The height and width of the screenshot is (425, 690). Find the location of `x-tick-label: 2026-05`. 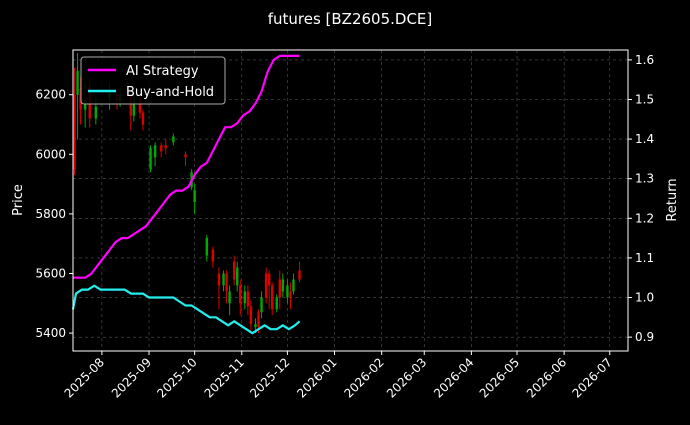

x-tick-label: 2026-05 is located at coordinates (499, 377).